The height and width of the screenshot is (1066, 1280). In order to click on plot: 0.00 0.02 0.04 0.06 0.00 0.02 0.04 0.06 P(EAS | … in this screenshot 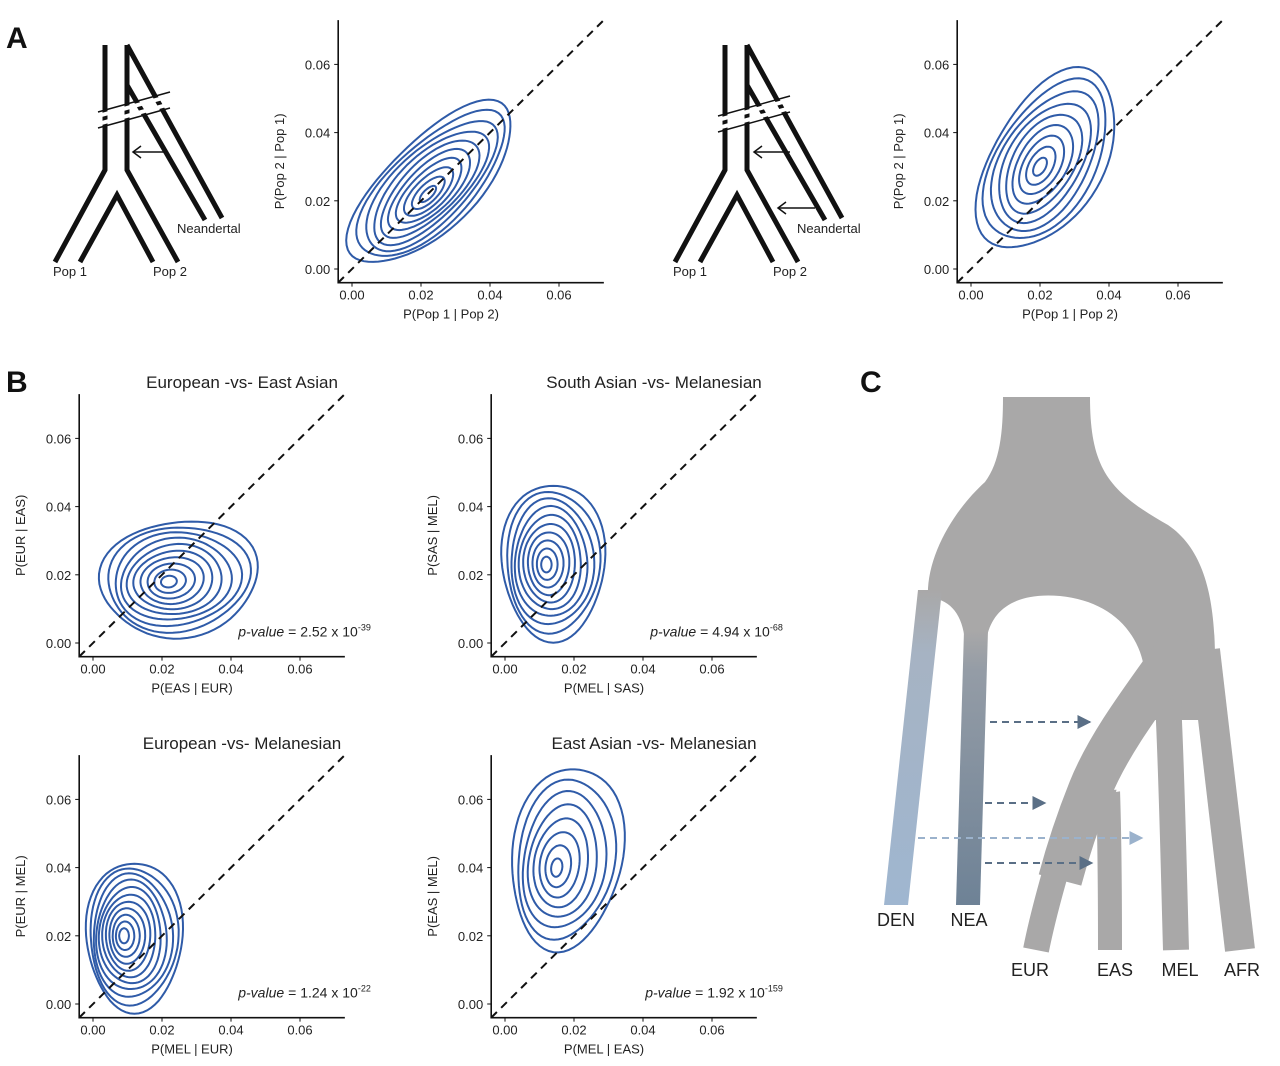, I will do `click(192, 534)`.